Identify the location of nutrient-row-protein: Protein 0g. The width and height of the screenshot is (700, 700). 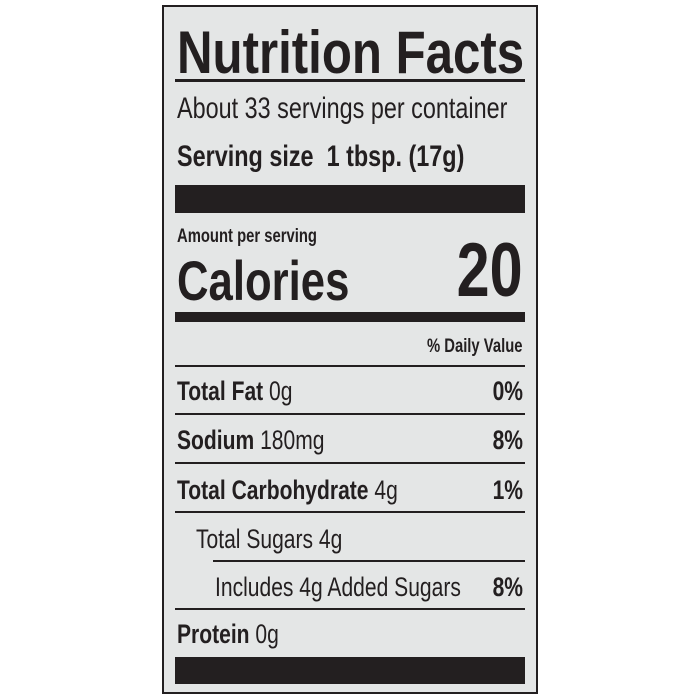
(228, 634).